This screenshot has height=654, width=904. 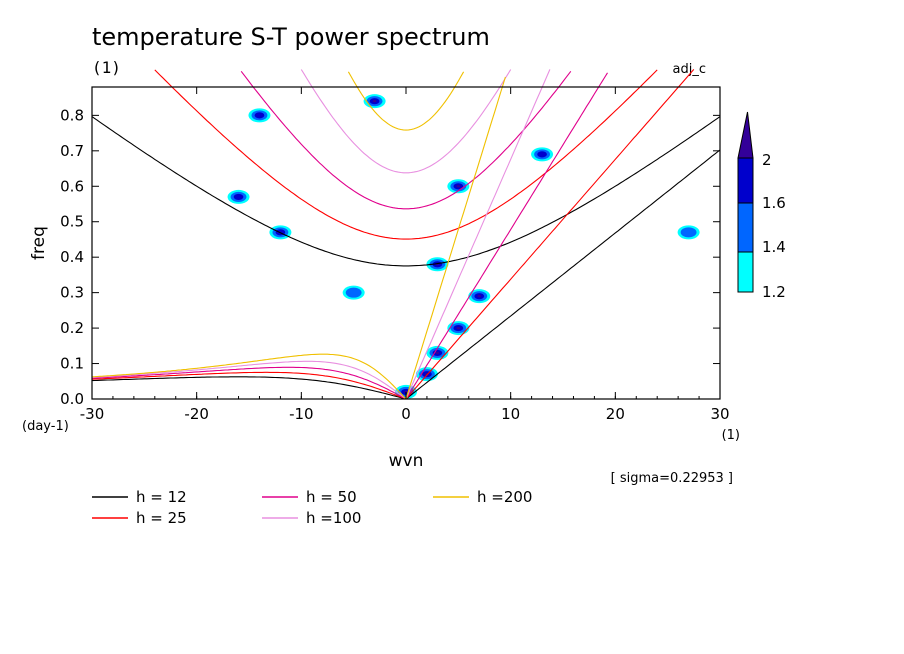 I want to click on legend-label: h = 50, so click(x=331, y=497).